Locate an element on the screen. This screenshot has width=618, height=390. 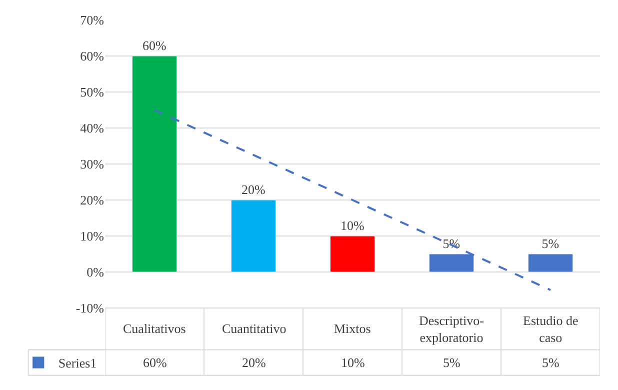
text: 5% is located at coordinates (551, 243).